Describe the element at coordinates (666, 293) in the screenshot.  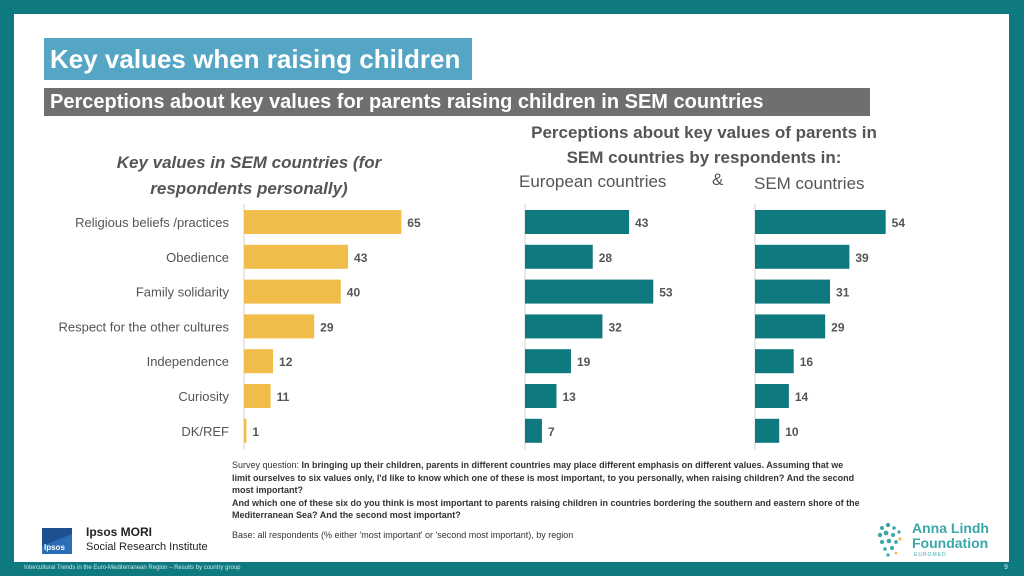
I see `data-label: 53` at that location.